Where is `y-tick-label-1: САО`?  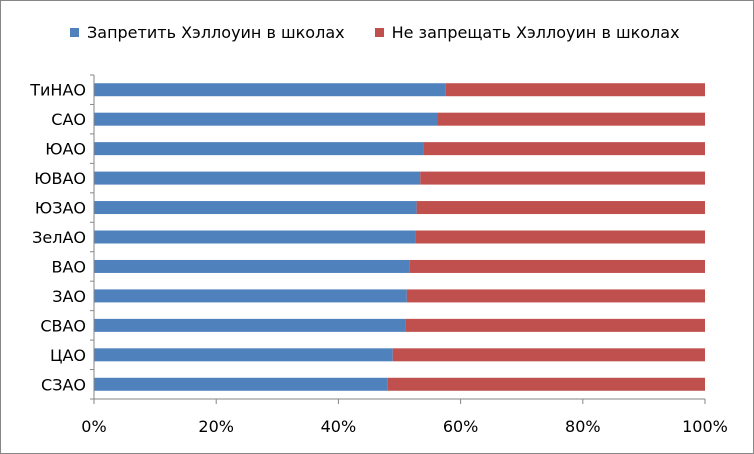
y-tick-label-1: САО is located at coordinates (68, 119).